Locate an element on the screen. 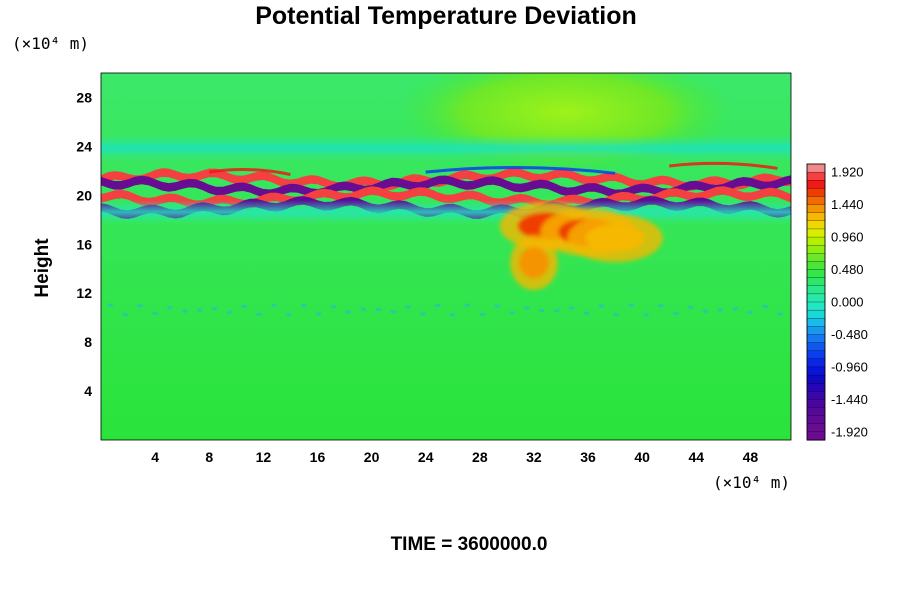 This screenshot has width=900, height=600. warm-anomaly-cluster is located at coordinates (581, 246).